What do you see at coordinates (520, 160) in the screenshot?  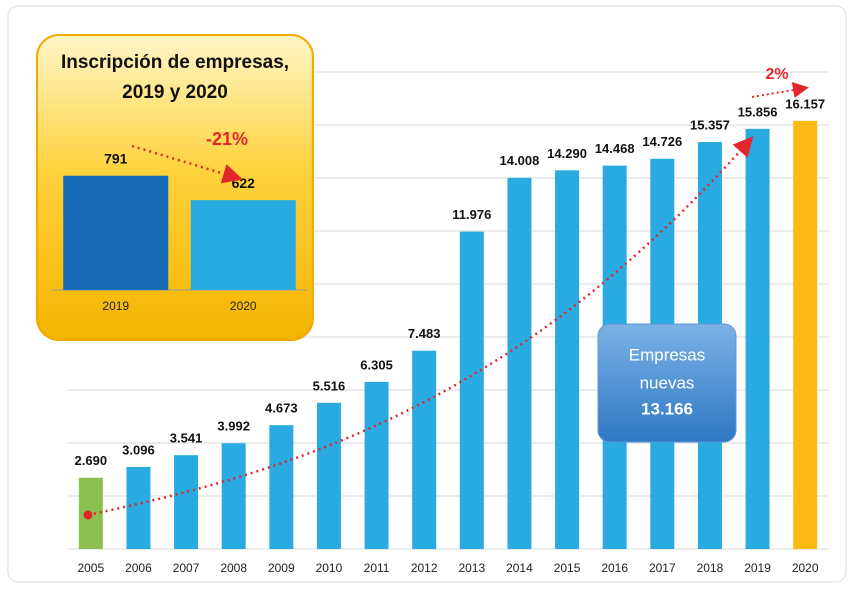 I see `value-label: 14.008` at bounding box center [520, 160].